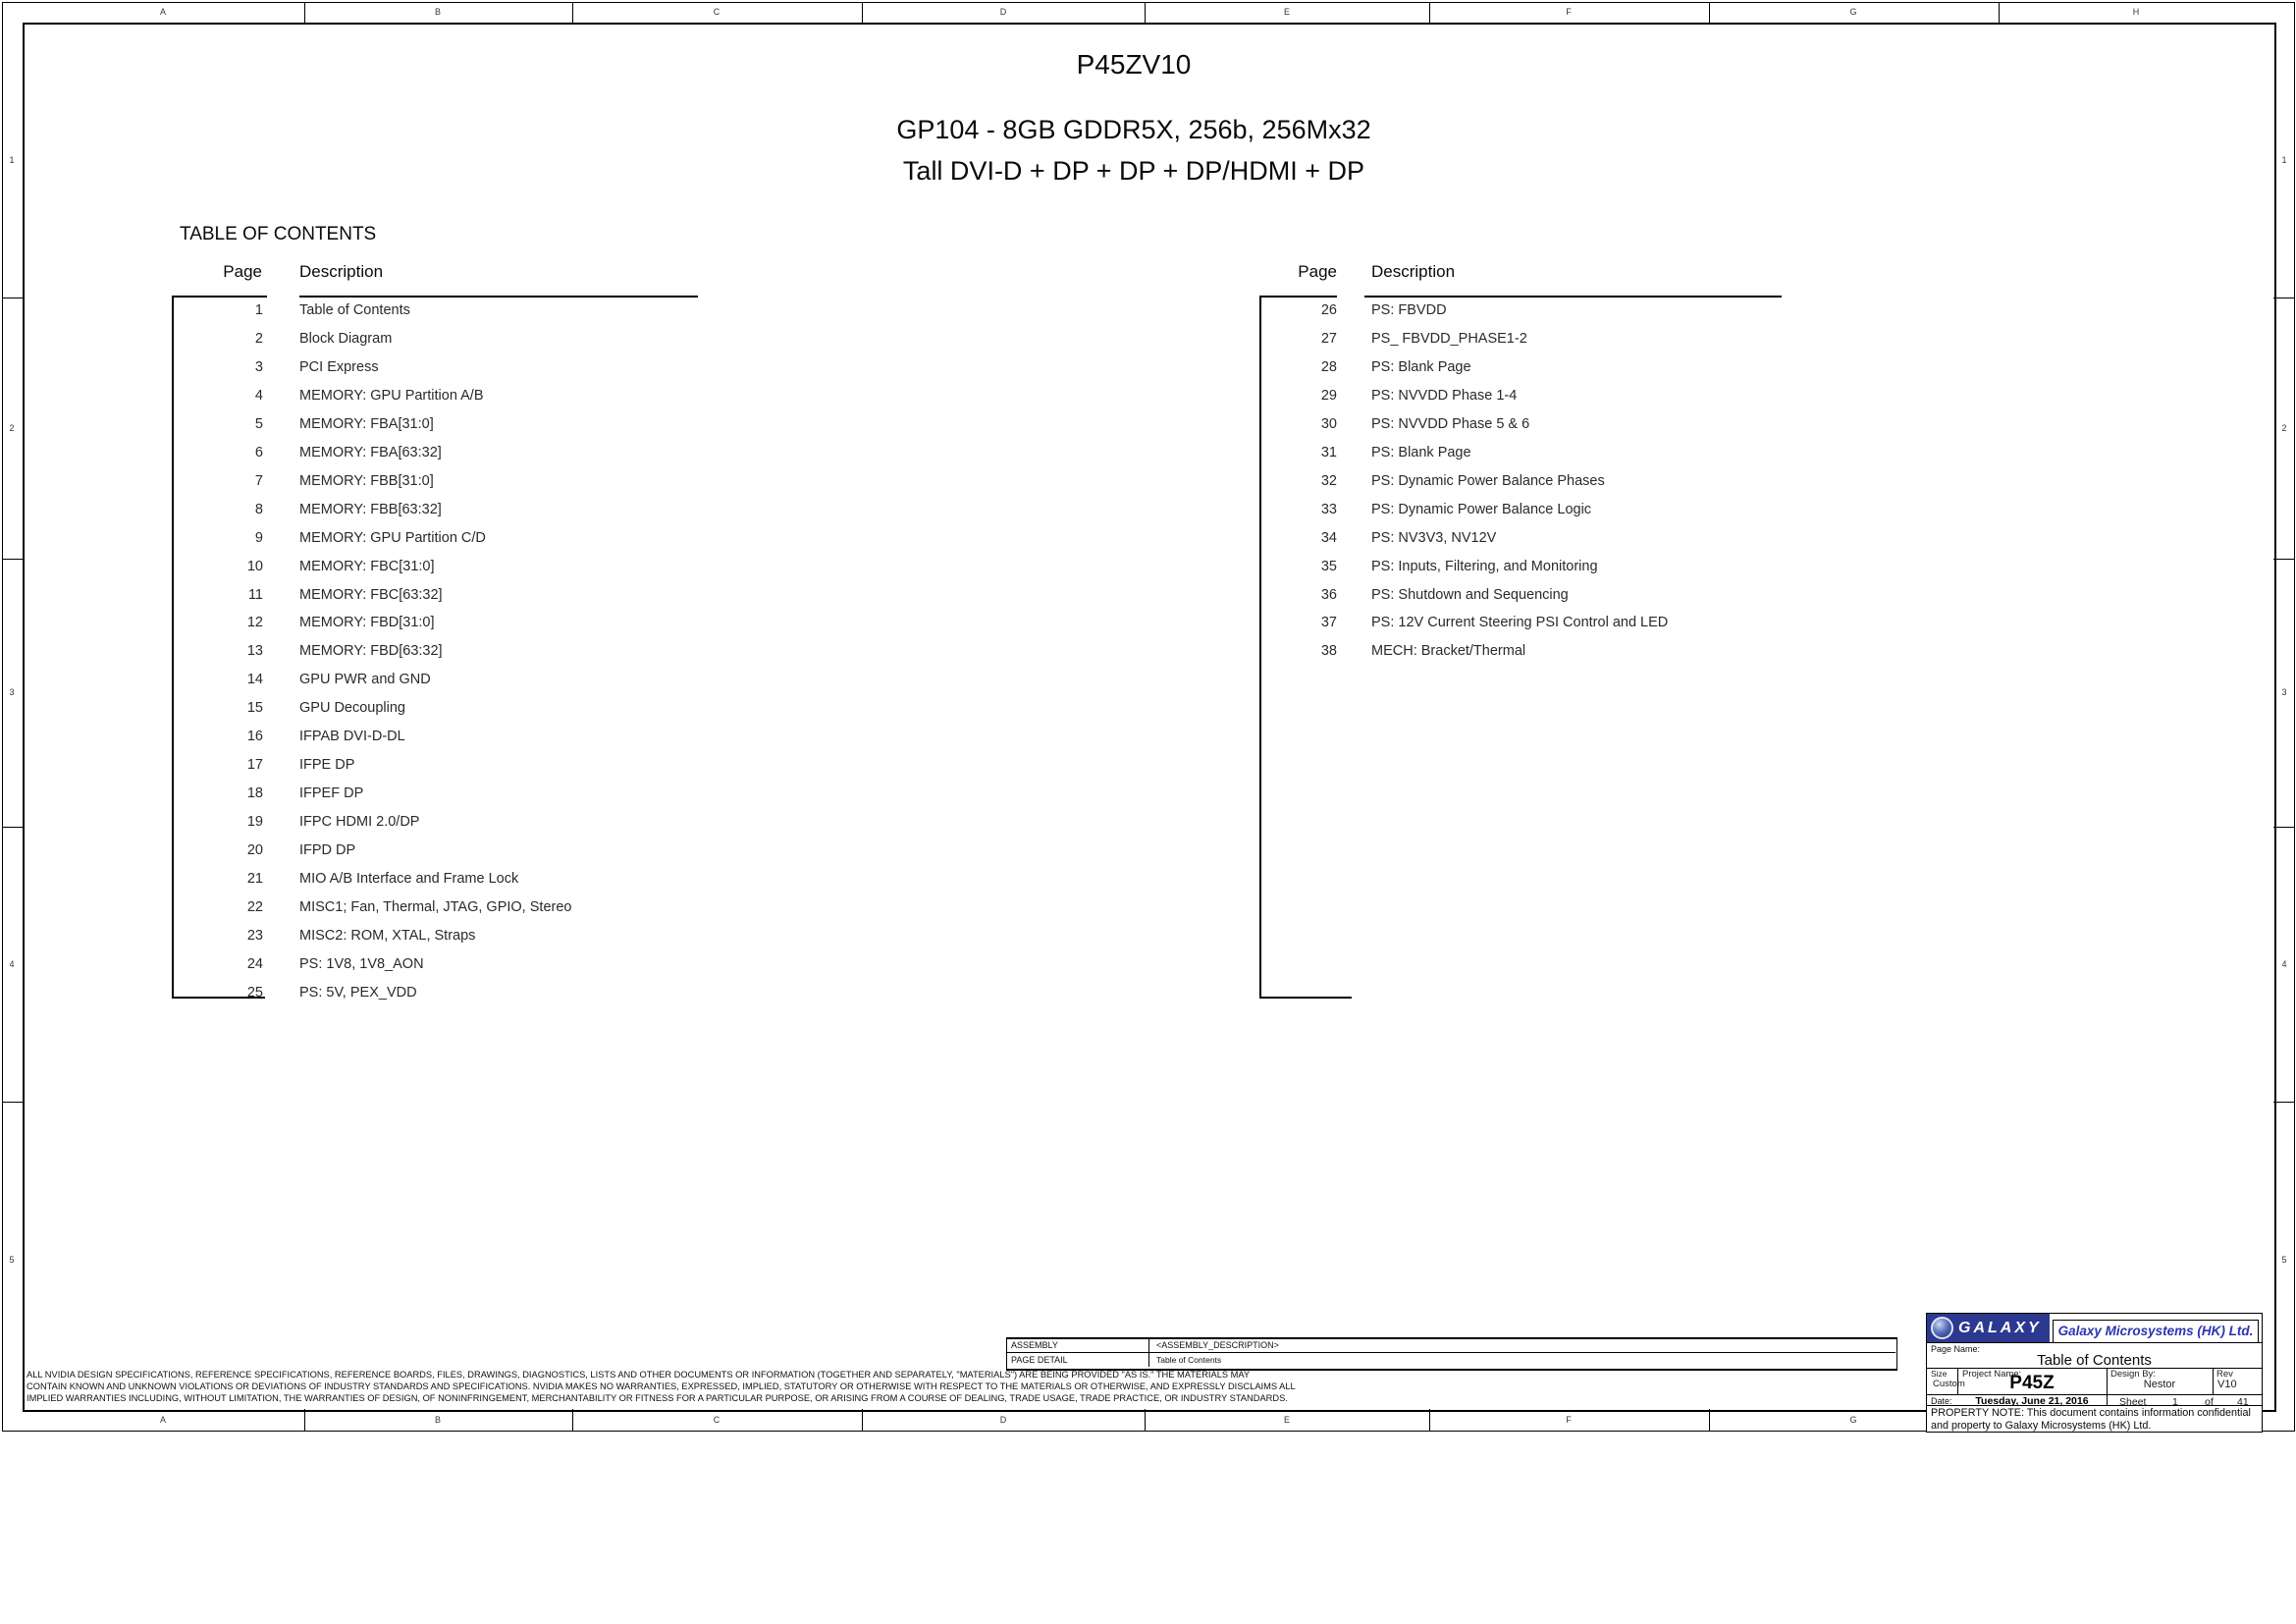 This screenshot has height=1624, width=2296. Describe the element at coordinates (1329, 509) in the screenshot. I see `toc-entry-page: 33` at that location.